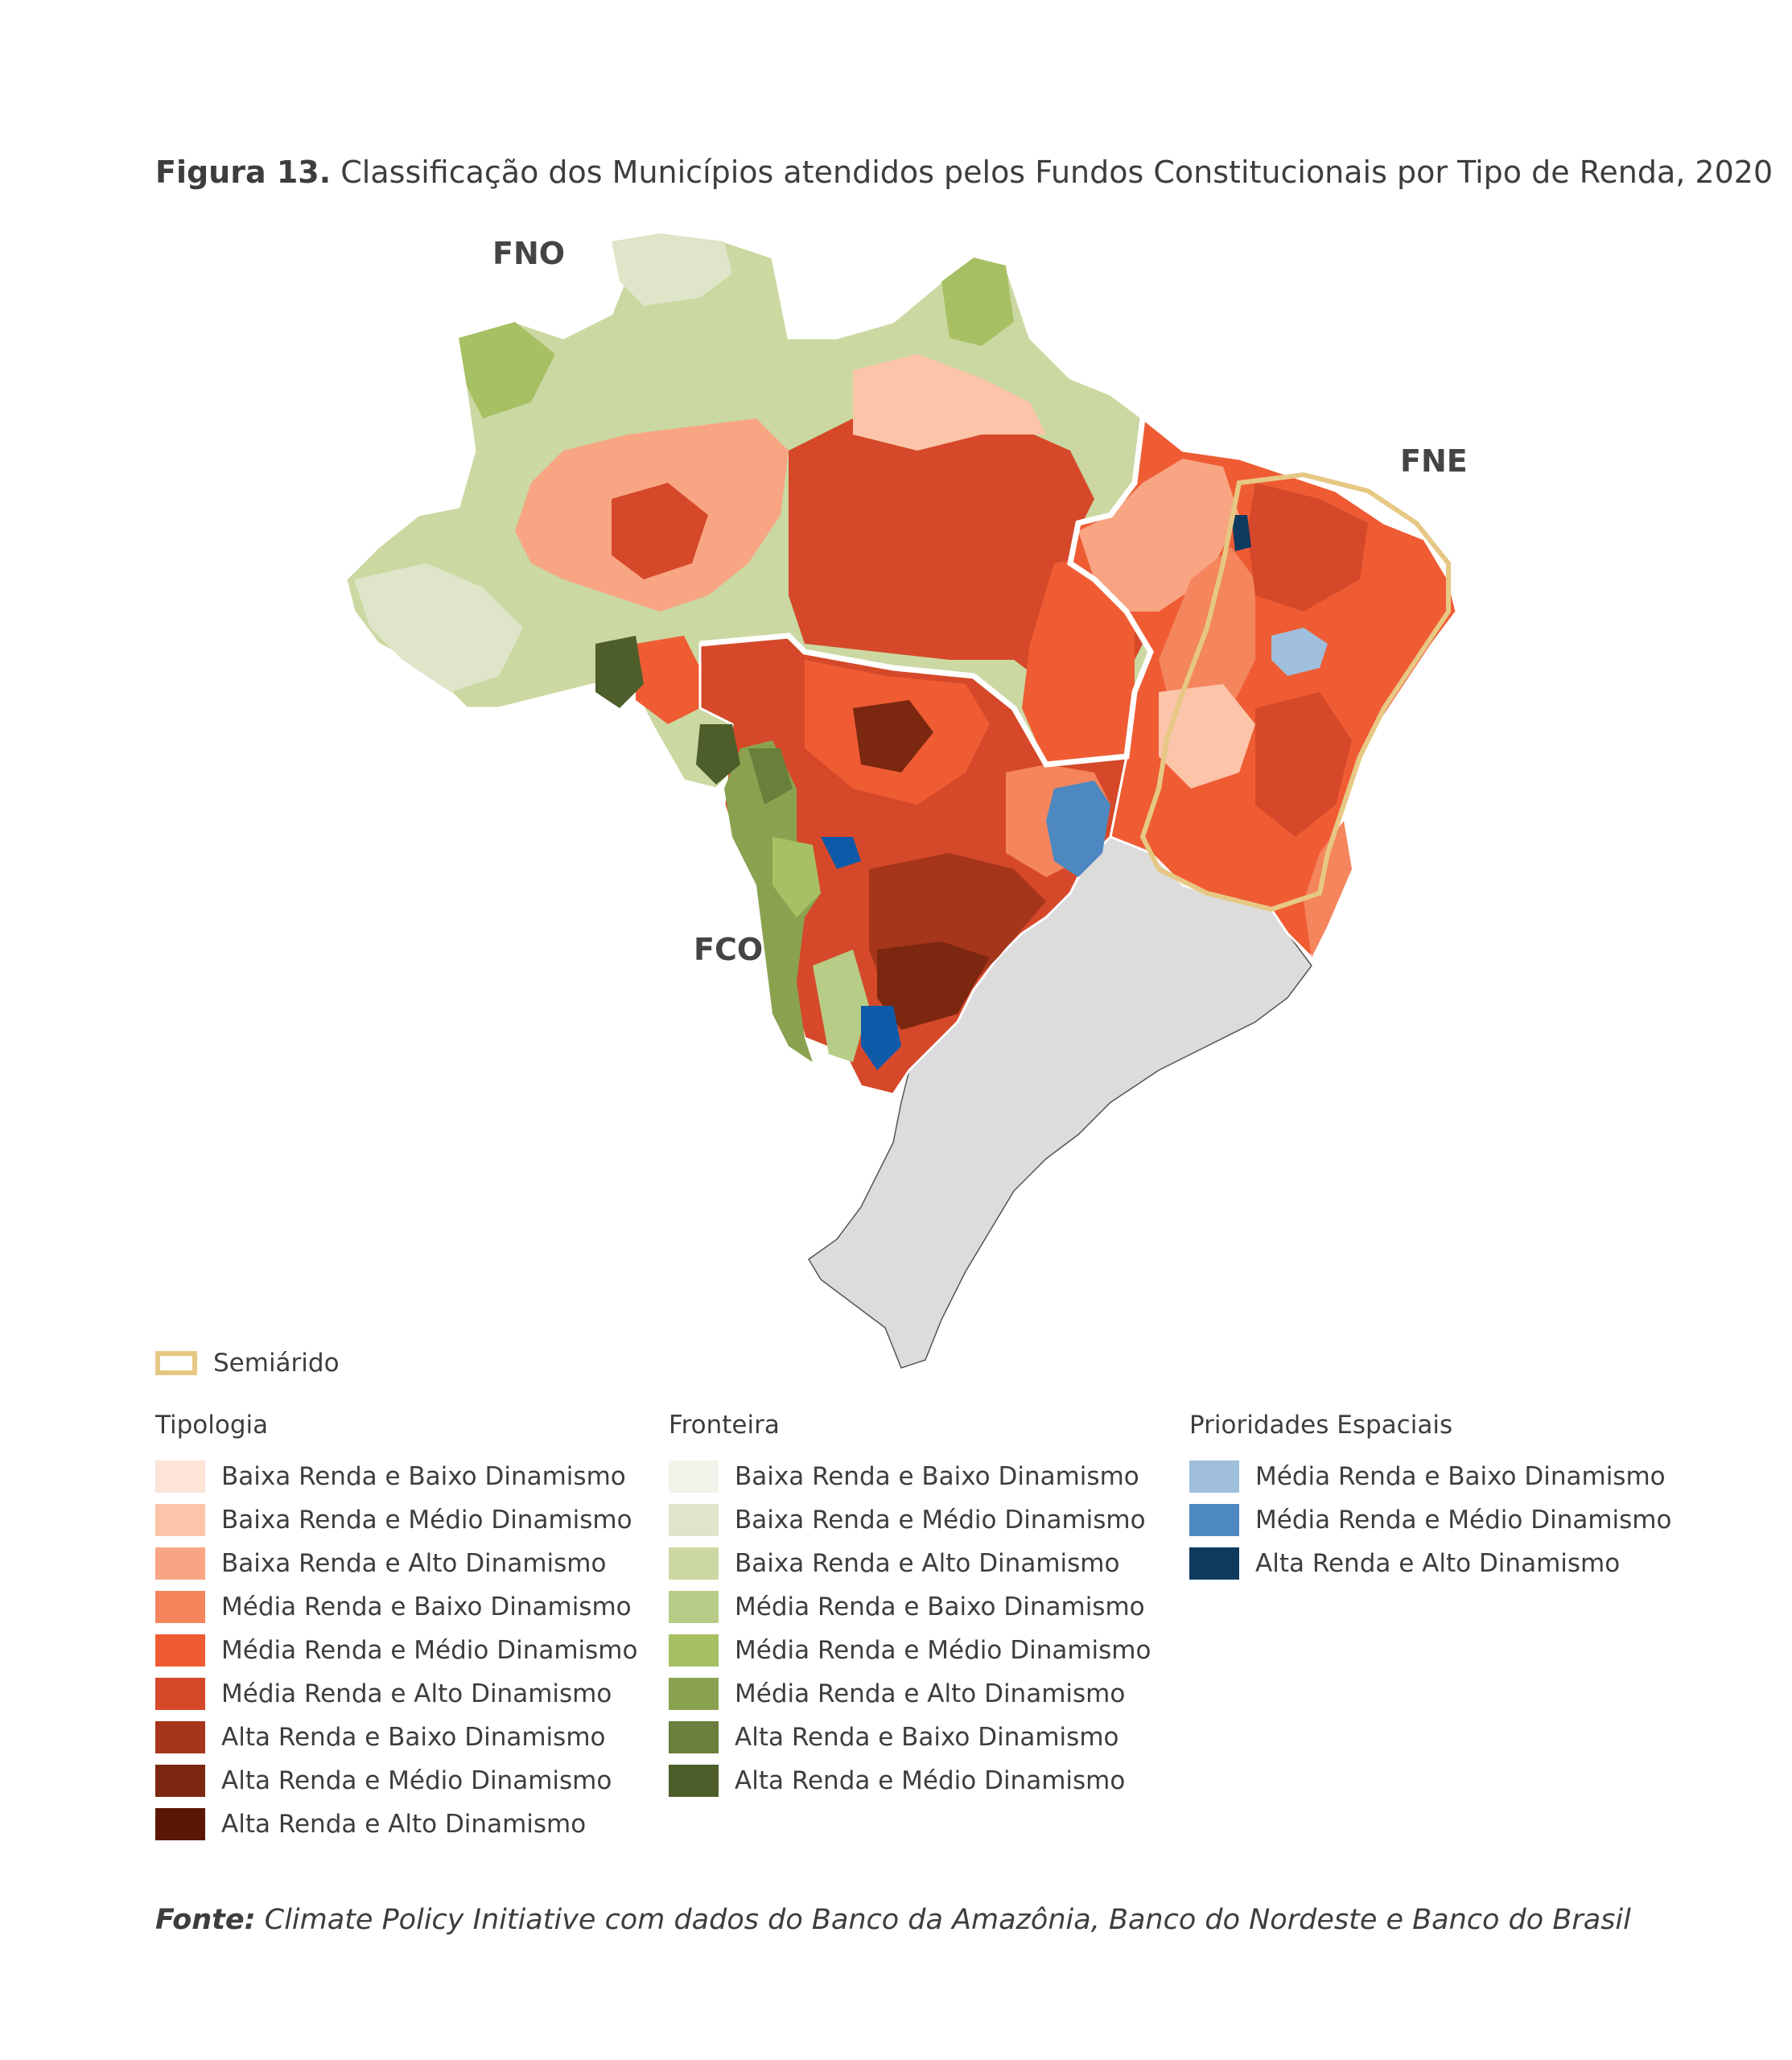 This screenshot has height=2060, width=1792. I want to click on legend-item: Baixa Renda e Médio Dinamismo, so click(910, 1520).